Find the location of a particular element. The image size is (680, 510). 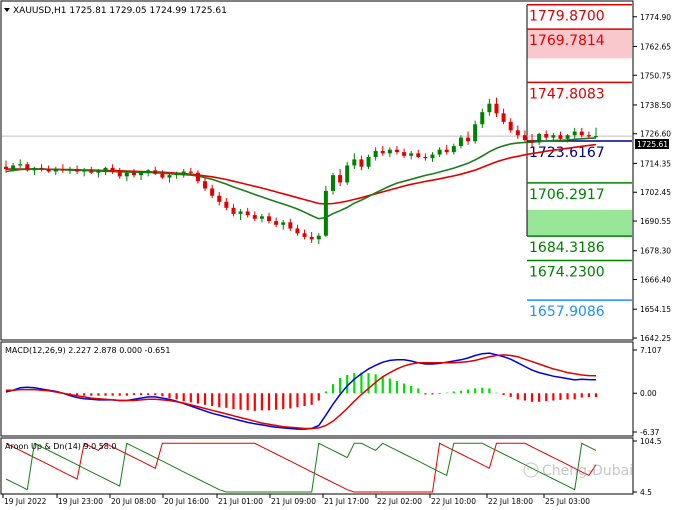

price-axis-tick: 1774.90 is located at coordinates (655, 17).